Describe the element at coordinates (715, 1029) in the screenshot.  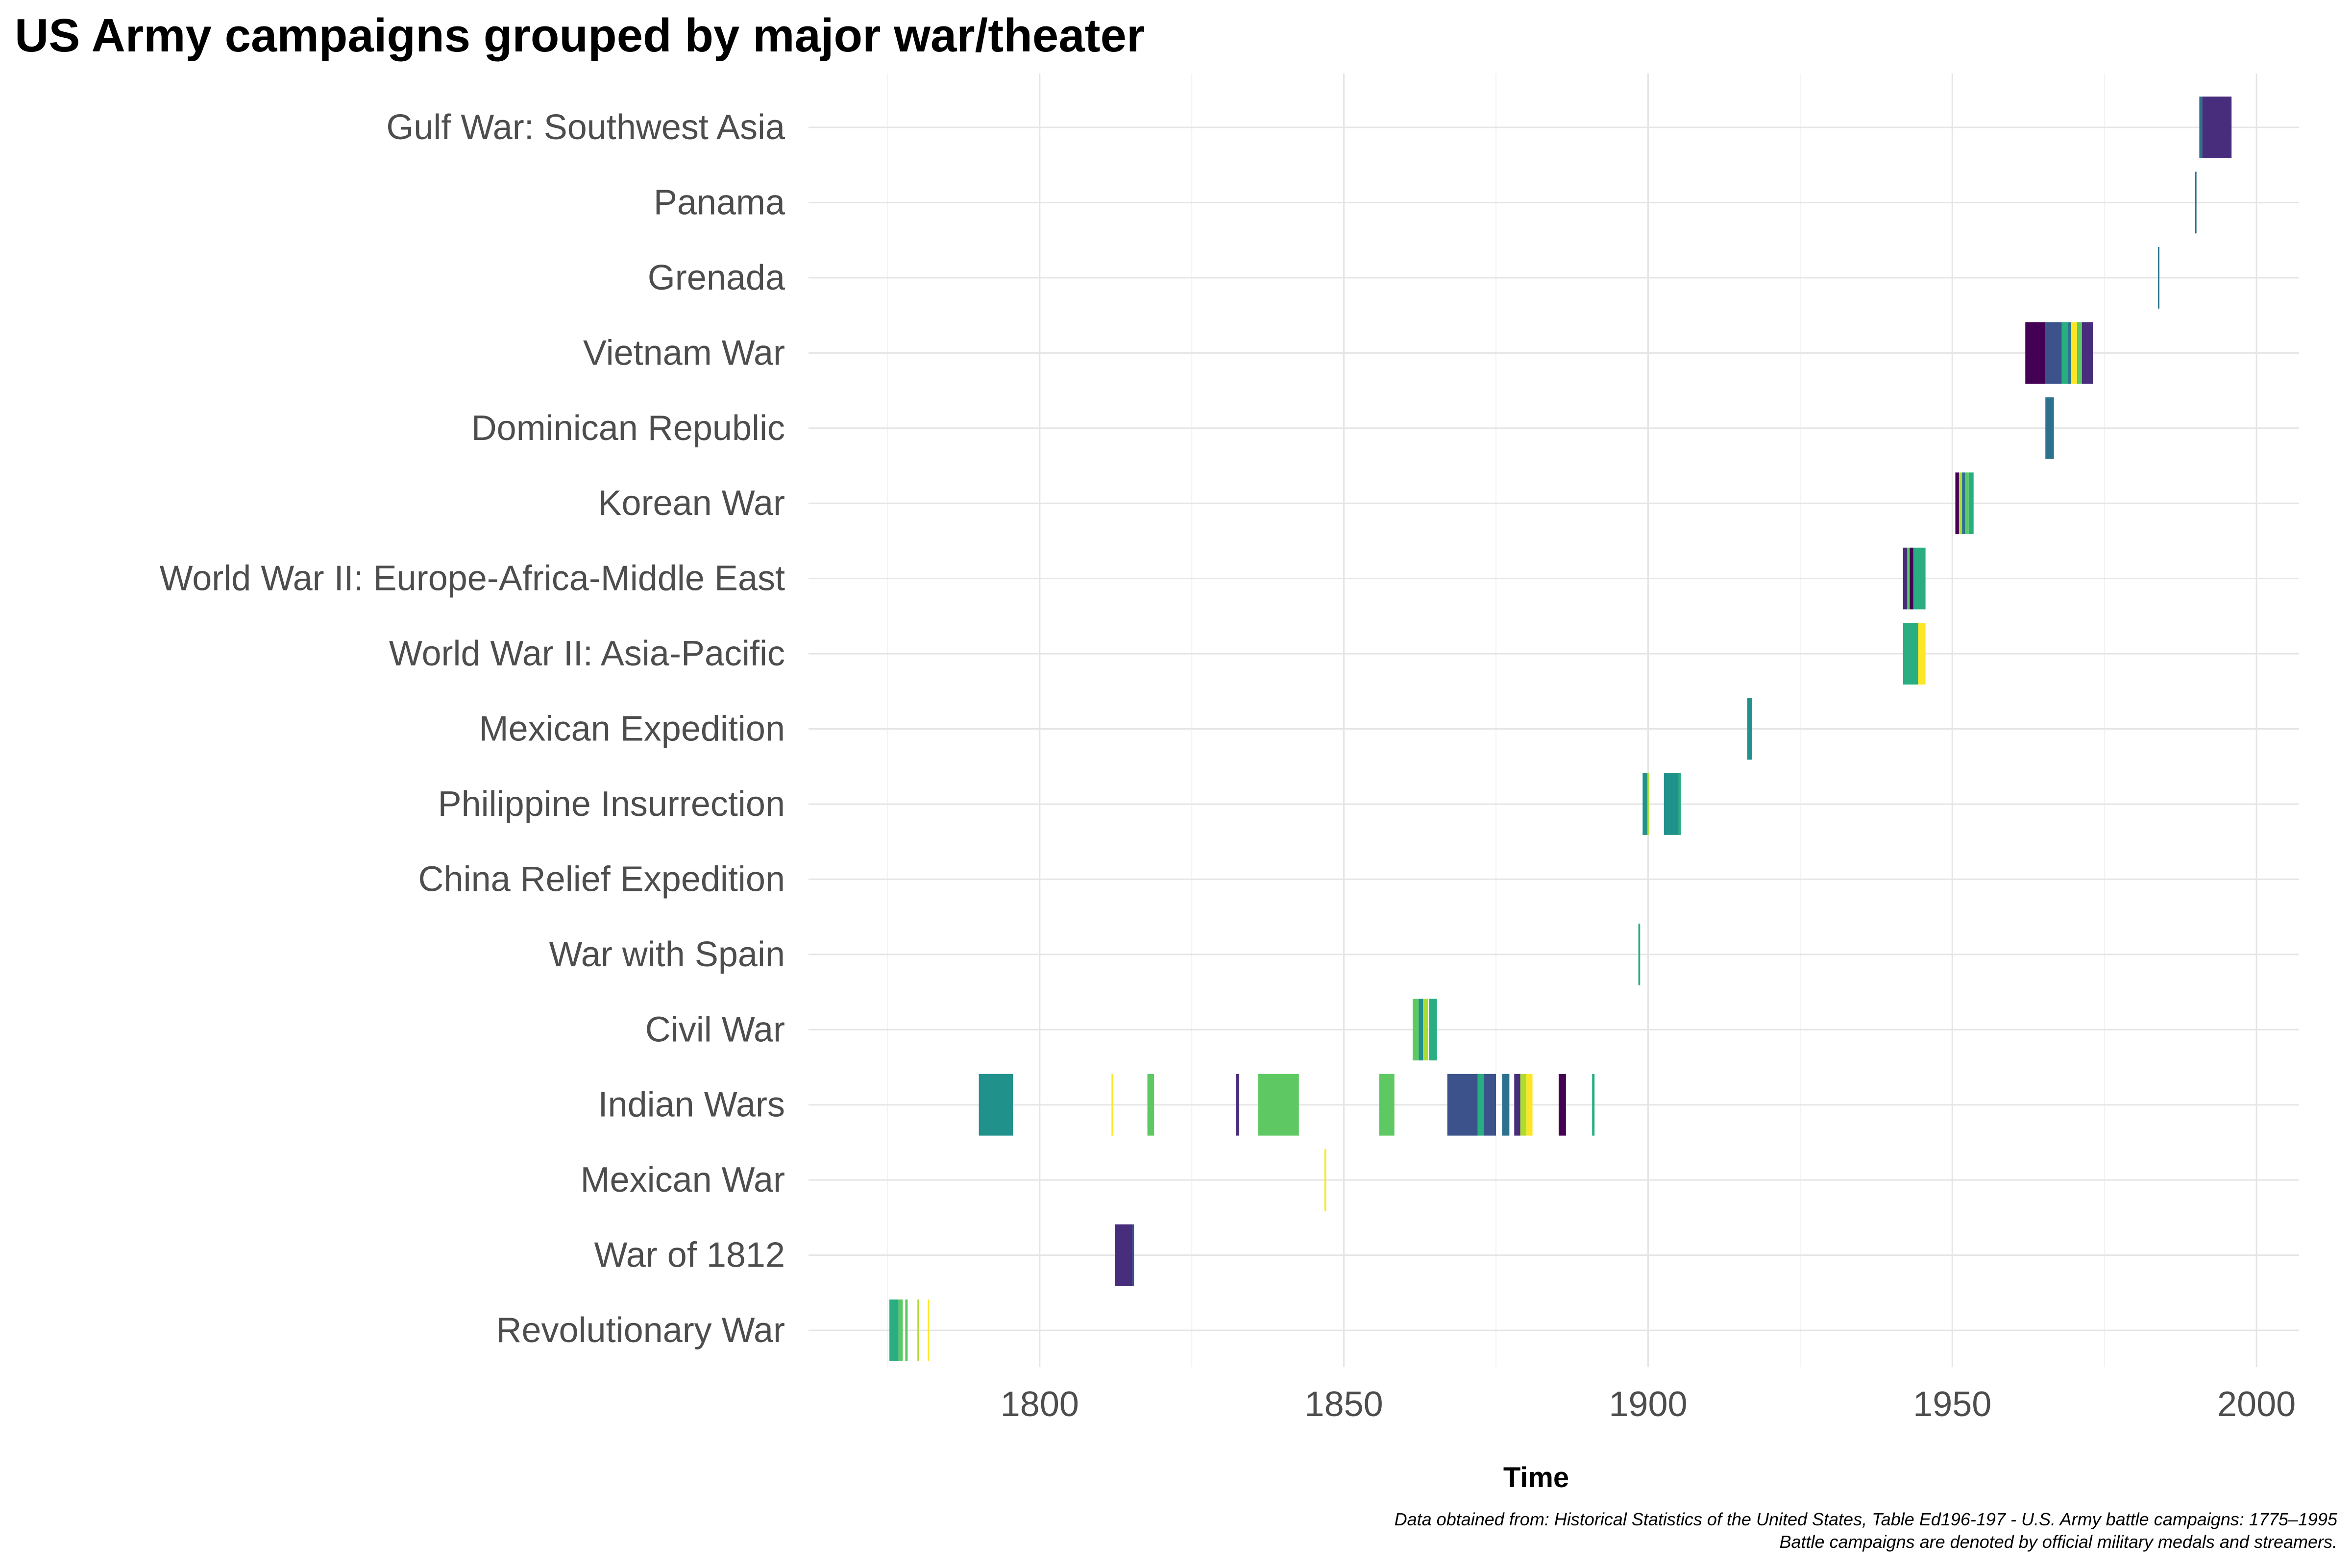
I see `category-label: Civil War` at that location.